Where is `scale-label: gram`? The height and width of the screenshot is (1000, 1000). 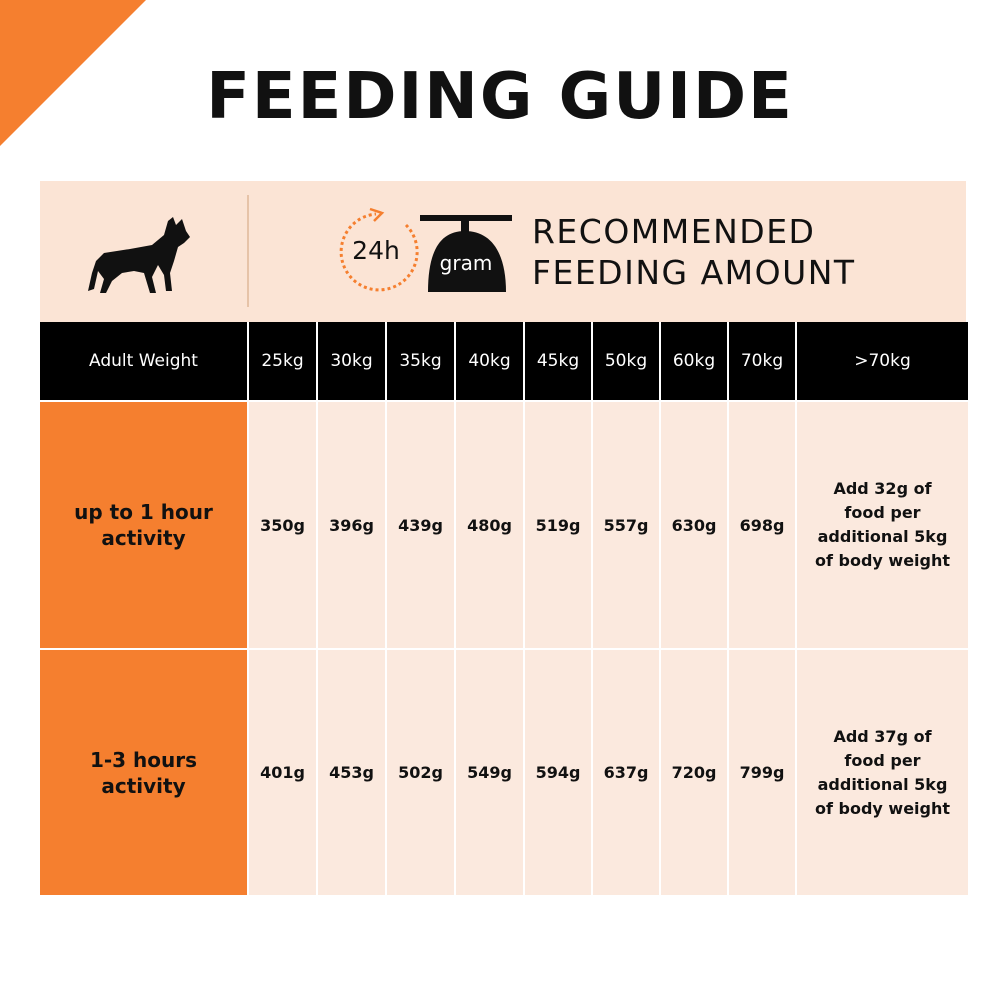
scale-label: gram is located at coordinates (466, 263).